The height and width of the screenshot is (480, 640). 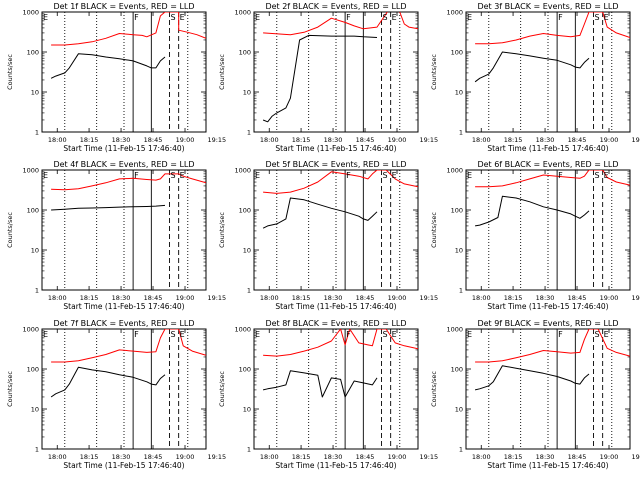 I want to click on chart-title: Det 4f BLACK = Events, RED = LLD, so click(x=123, y=164).